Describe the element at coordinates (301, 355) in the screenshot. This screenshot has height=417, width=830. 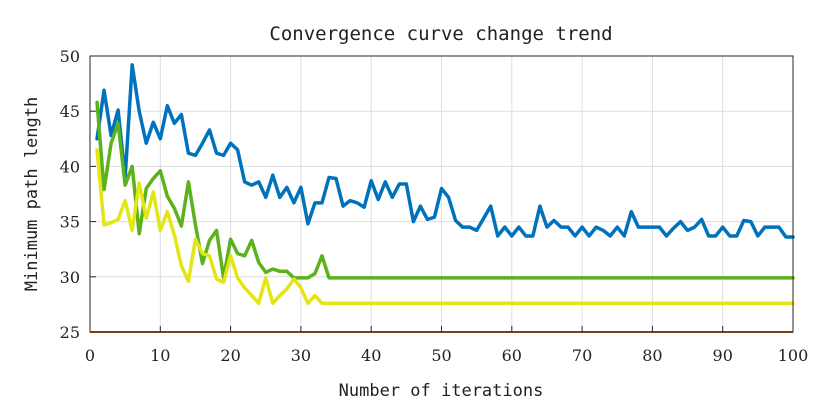
I see `x-tick-label: 30` at that location.